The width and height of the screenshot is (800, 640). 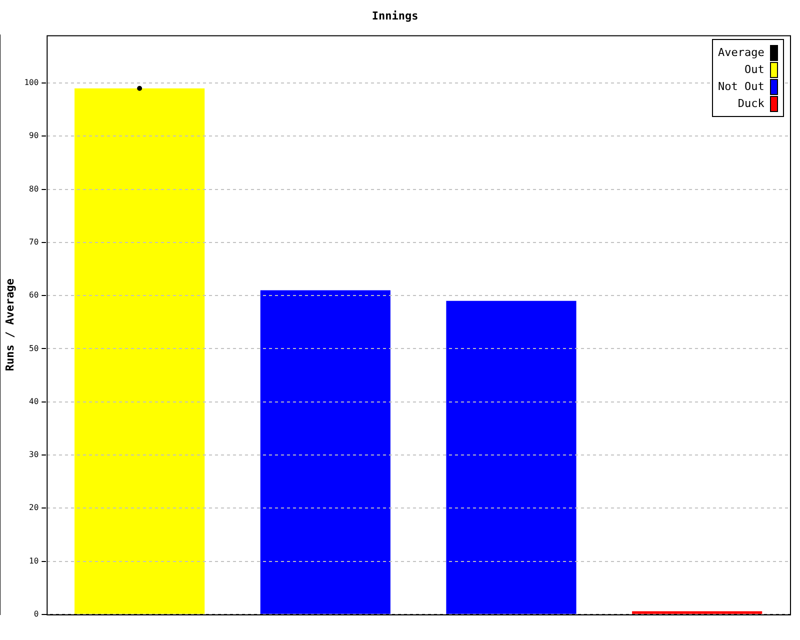 I want to click on y-tick-label: 50, so click(x=34, y=348).